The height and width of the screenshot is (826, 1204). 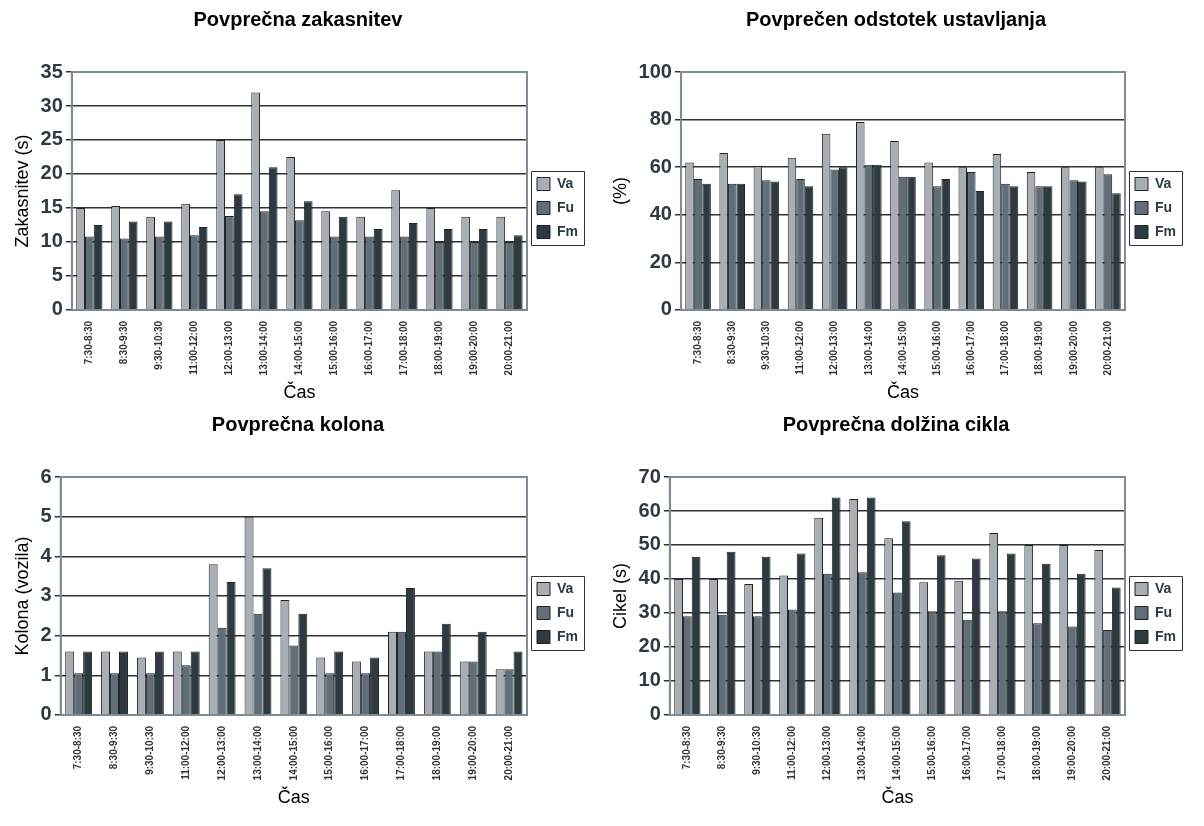 I want to click on y-tick-label: 2, so click(x=46, y=634).